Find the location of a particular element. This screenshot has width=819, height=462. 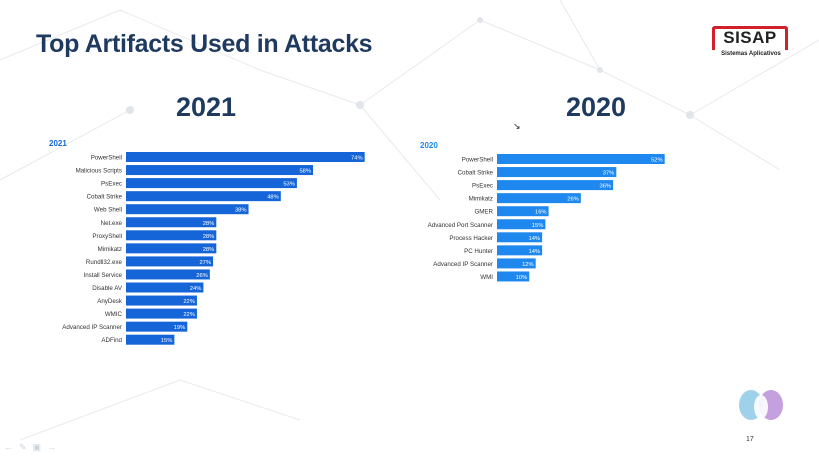

category-label: Rundll32.exe is located at coordinates (104, 262).